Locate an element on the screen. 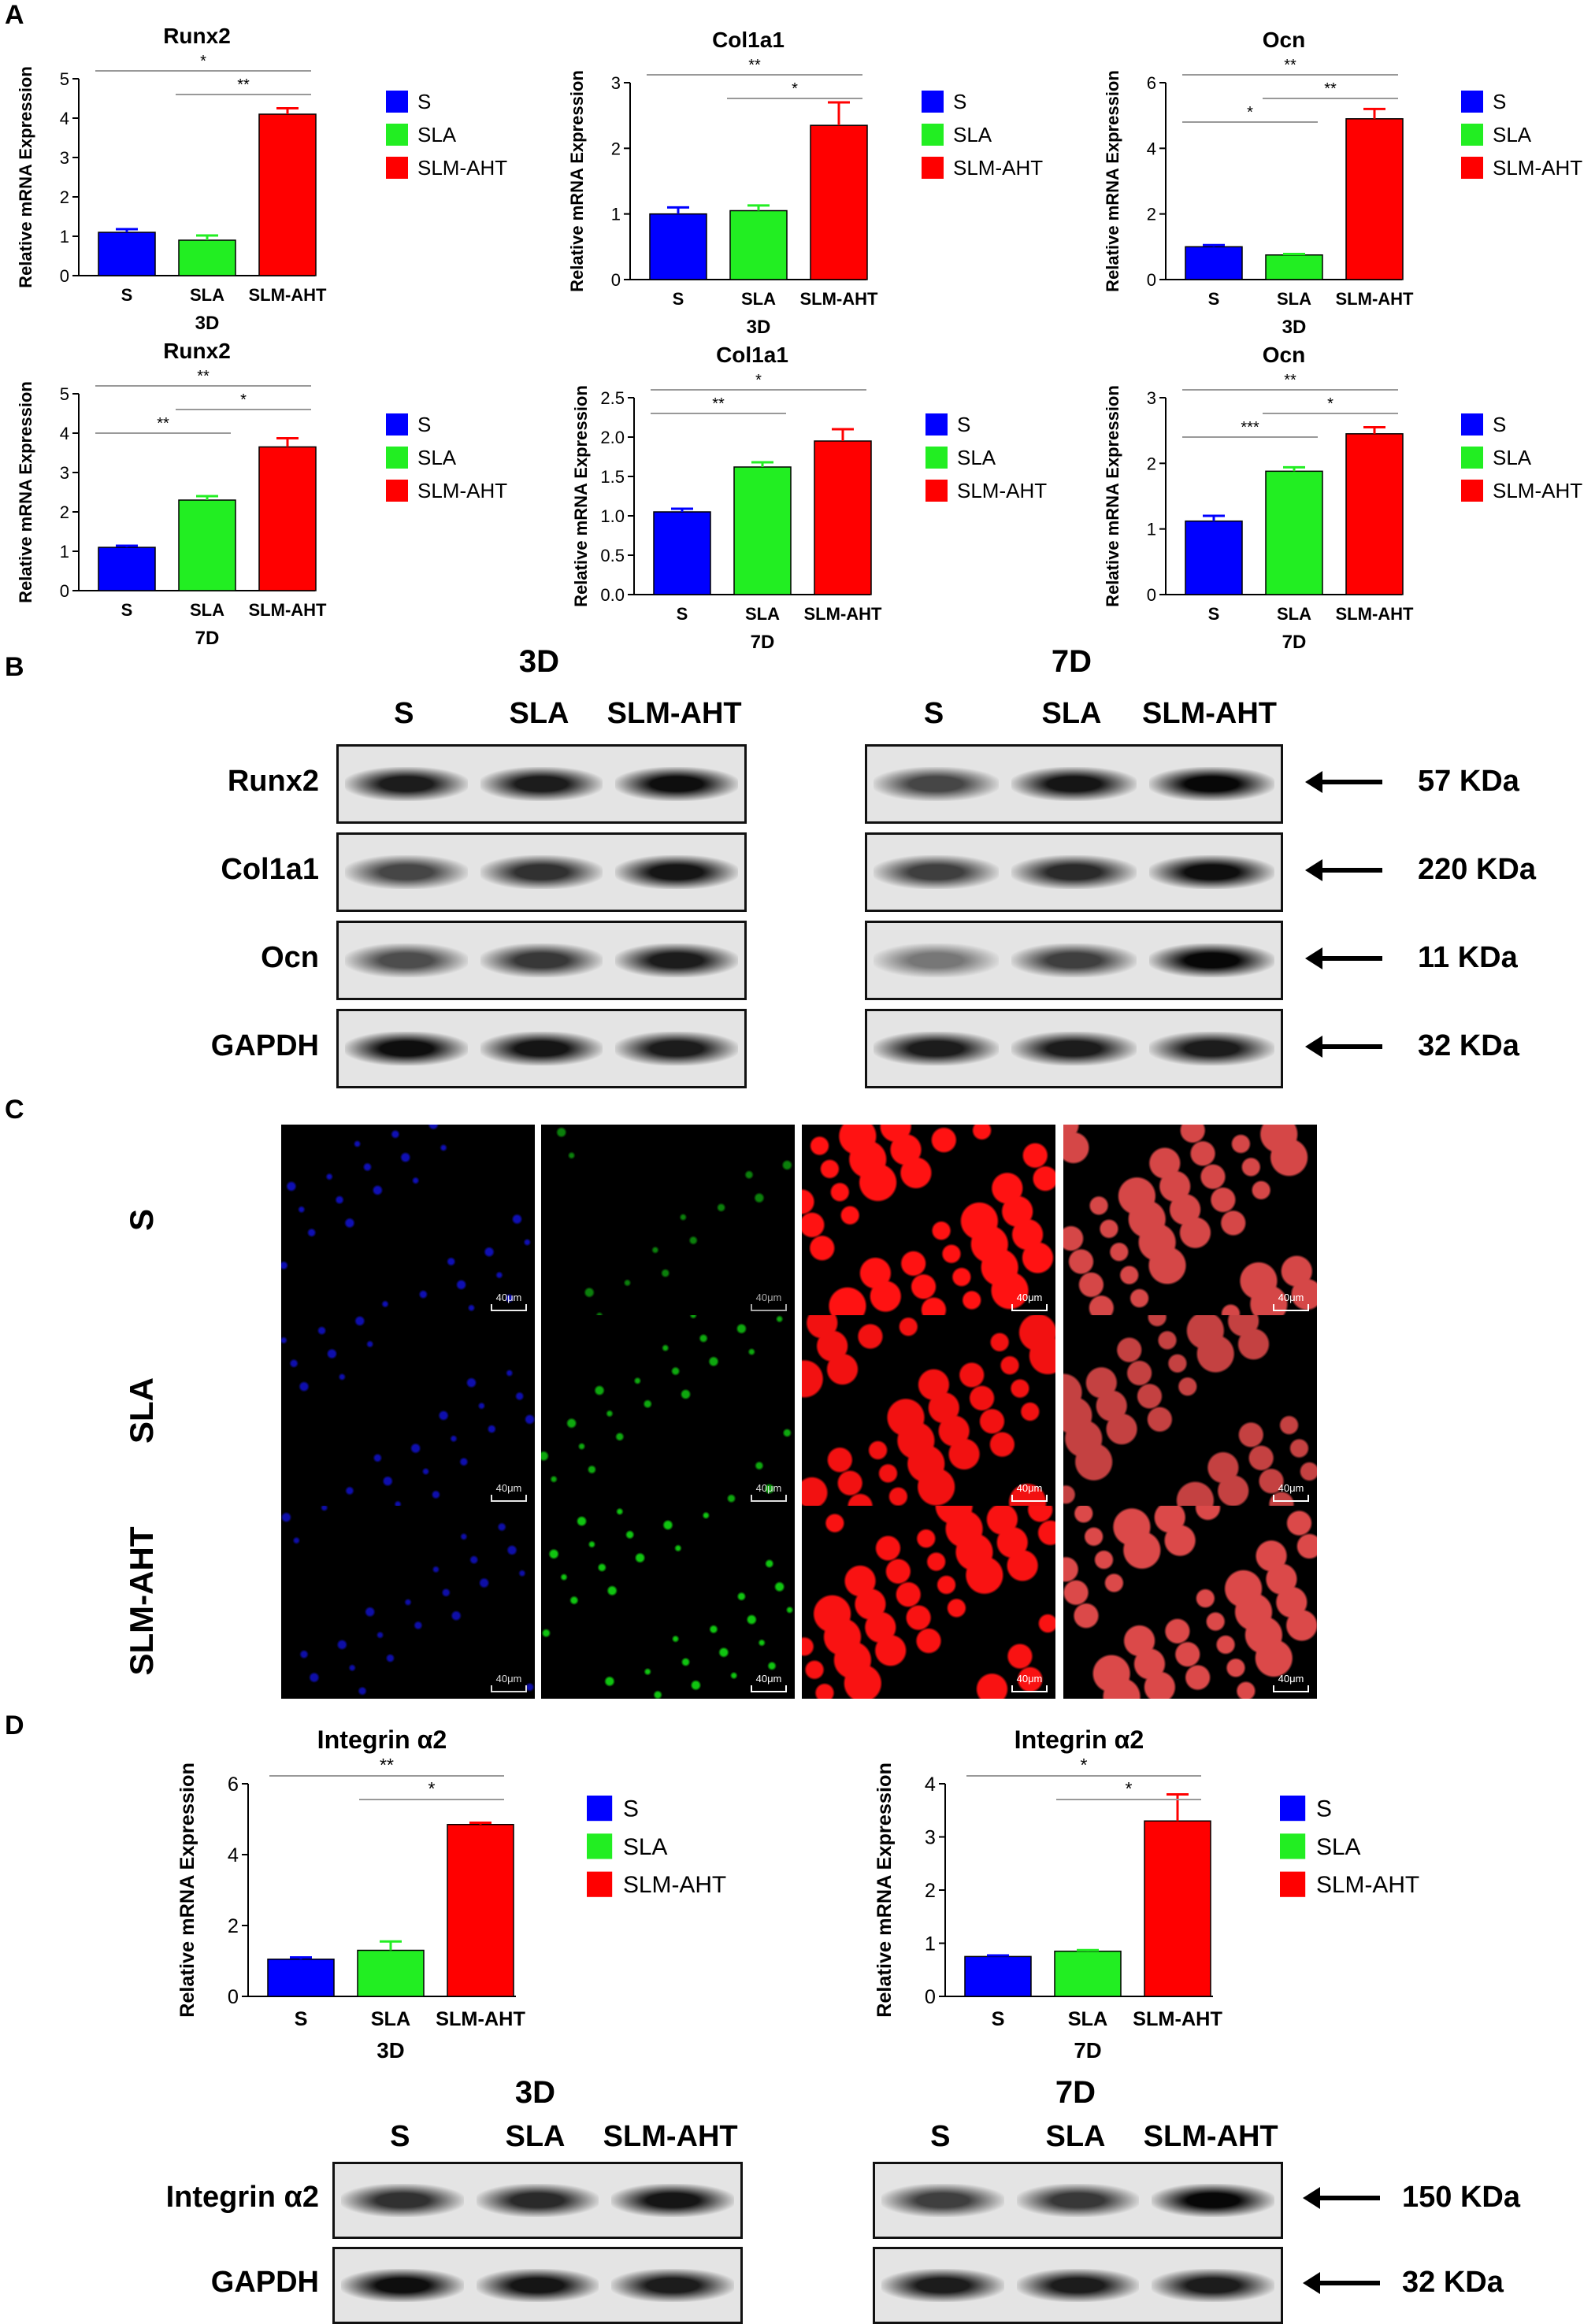 This screenshot has height=2324, width=1595. significance-label: *** is located at coordinates (1250, 427).